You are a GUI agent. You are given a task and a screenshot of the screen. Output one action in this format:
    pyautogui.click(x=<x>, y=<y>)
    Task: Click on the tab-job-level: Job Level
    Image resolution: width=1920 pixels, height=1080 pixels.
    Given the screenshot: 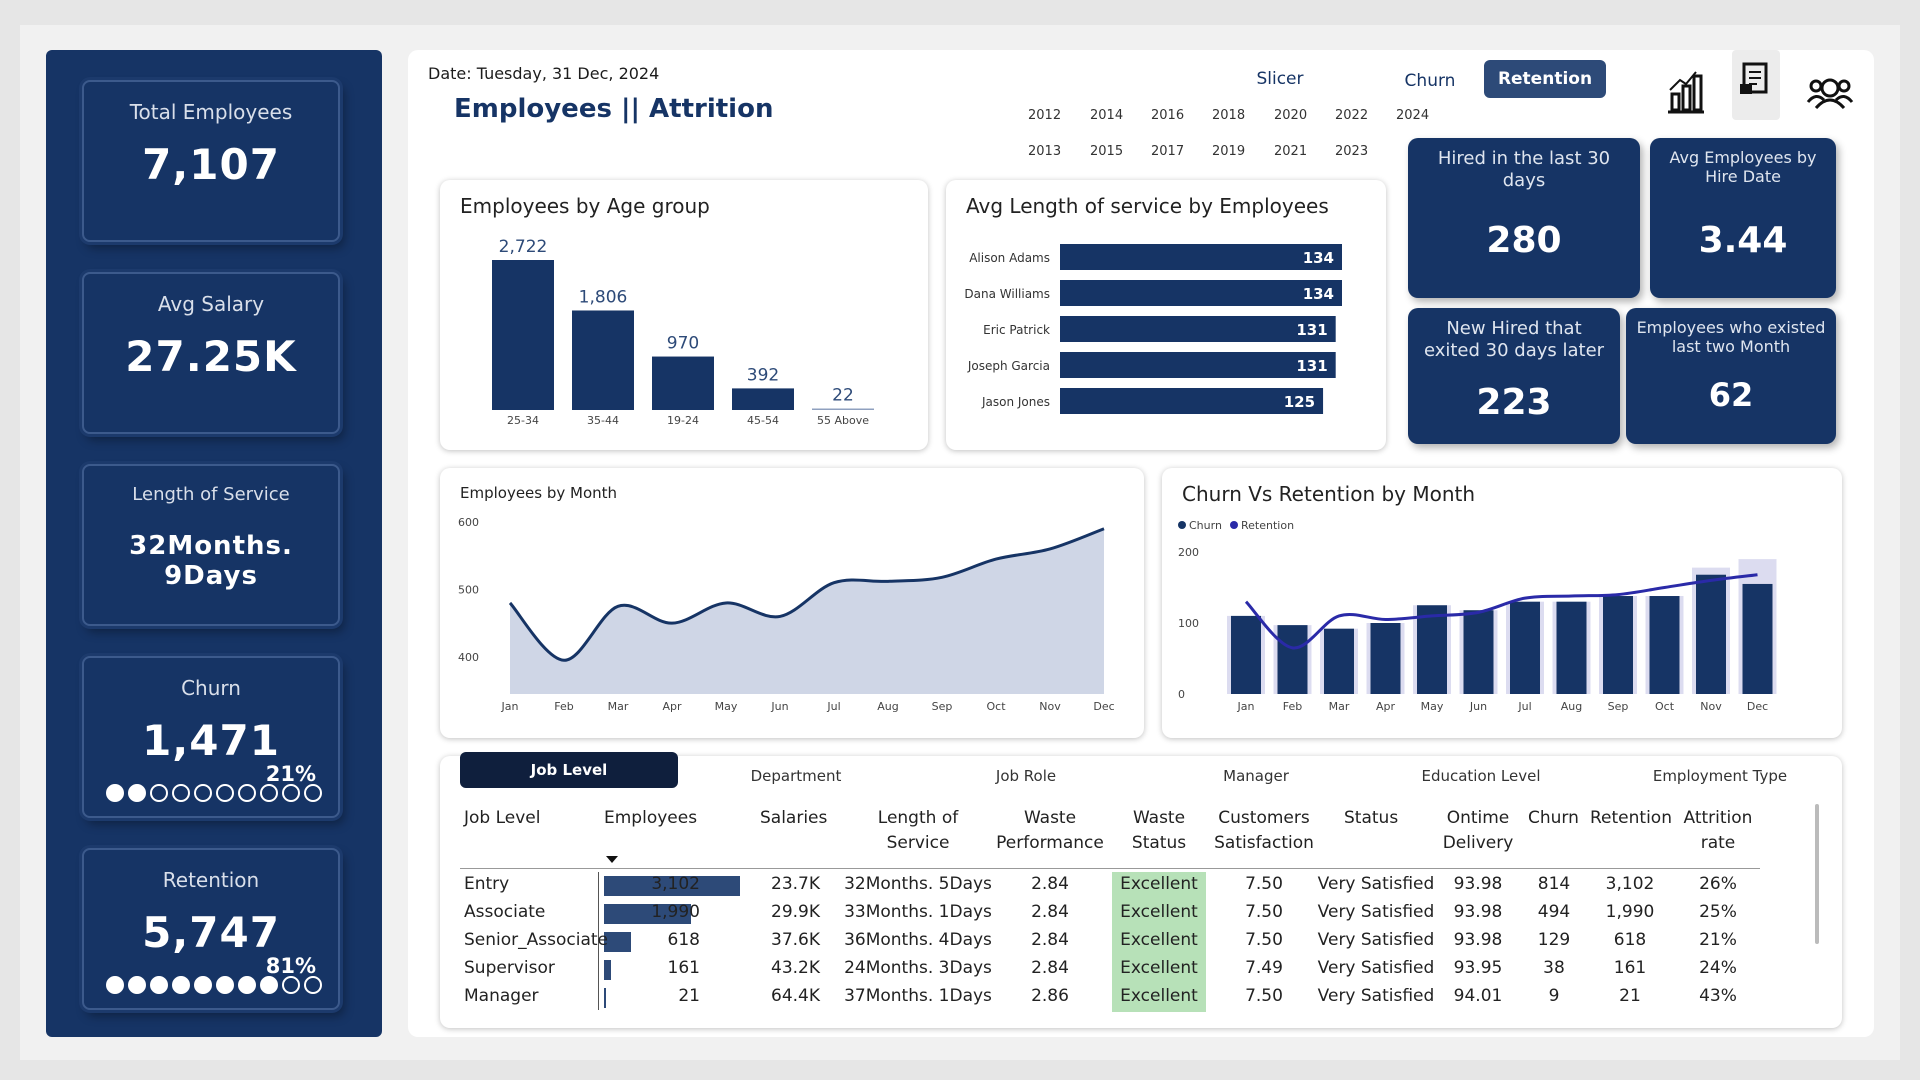 What is the action you would take?
    pyautogui.click(x=569, y=770)
    